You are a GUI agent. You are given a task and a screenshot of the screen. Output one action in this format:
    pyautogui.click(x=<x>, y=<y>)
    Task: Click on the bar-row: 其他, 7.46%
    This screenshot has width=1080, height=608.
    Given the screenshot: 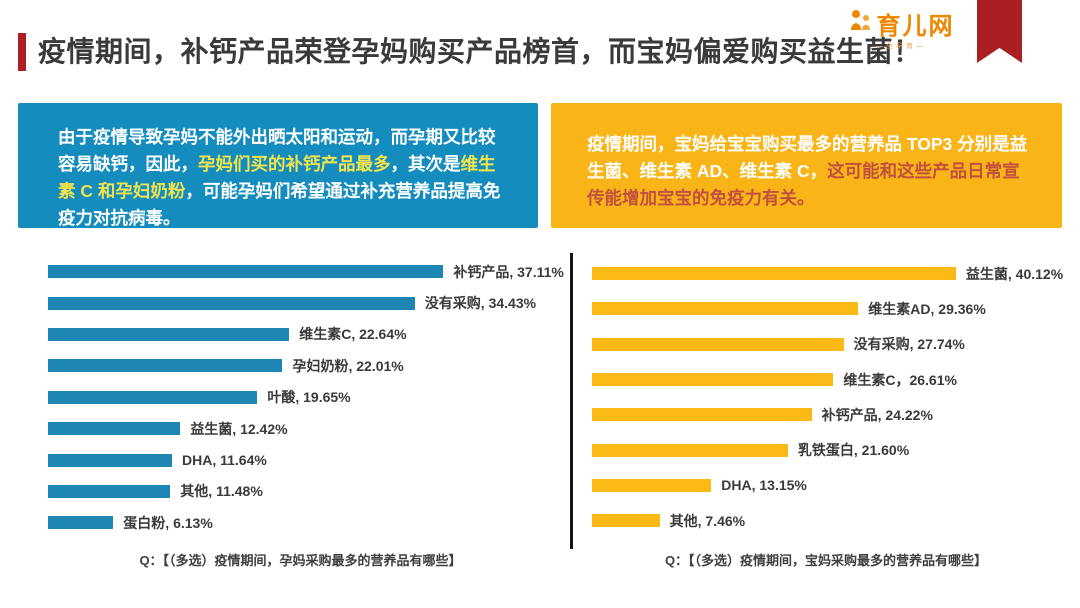 What is the action you would take?
    pyautogui.click(x=826, y=520)
    